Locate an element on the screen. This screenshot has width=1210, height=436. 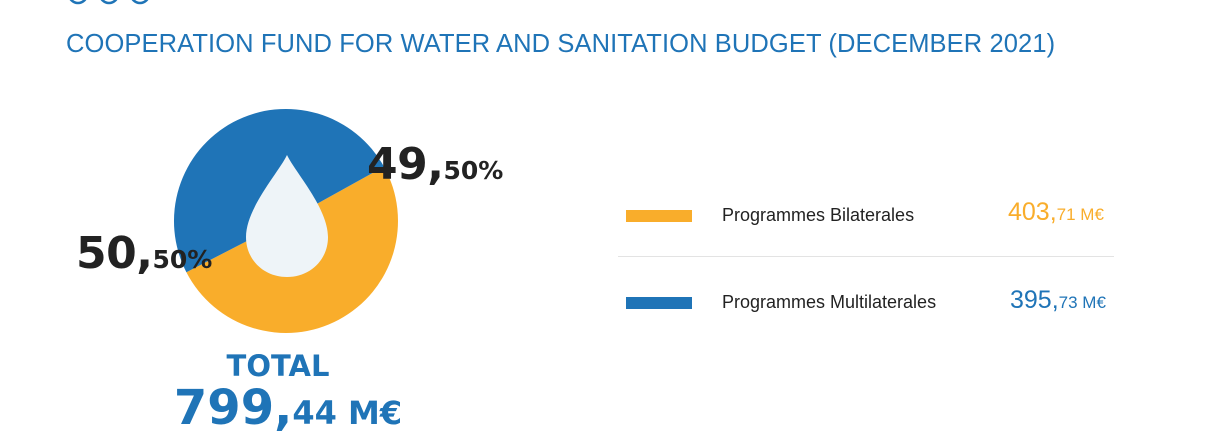
water-drops-icon is located at coordinates (109, 2).